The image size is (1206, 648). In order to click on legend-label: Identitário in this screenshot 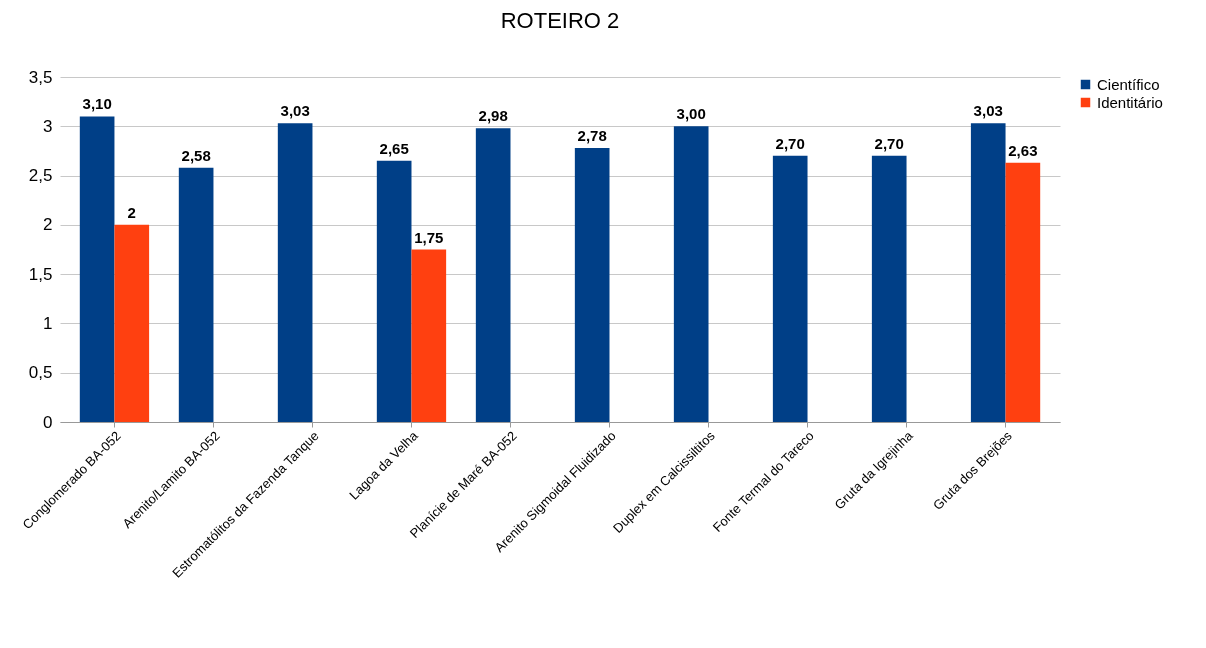, I will do `click(1130, 102)`.